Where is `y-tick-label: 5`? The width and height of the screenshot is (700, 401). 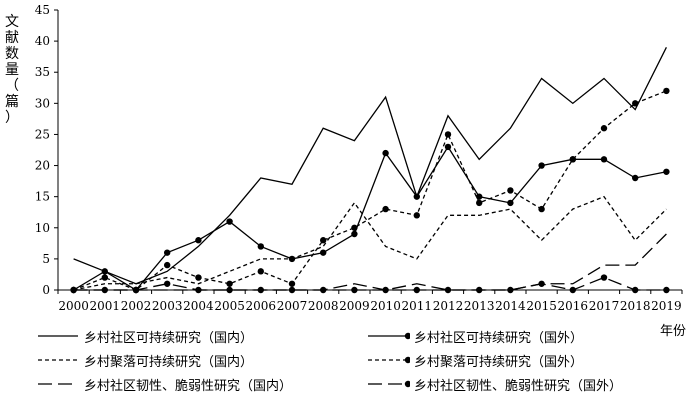 y-tick-label: 5 is located at coordinates (46, 259).